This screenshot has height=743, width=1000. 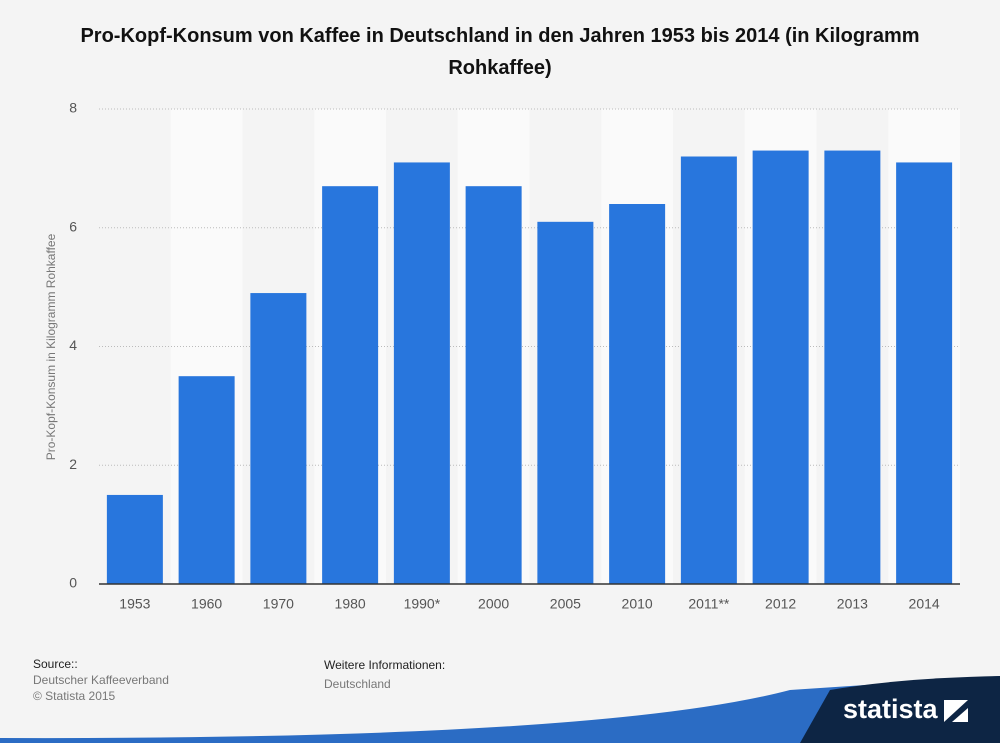 What do you see at coordinates (384, 665) in the screenshot?
I see `info-label: Weitere Informationen:` at bounding box center [384, 665].